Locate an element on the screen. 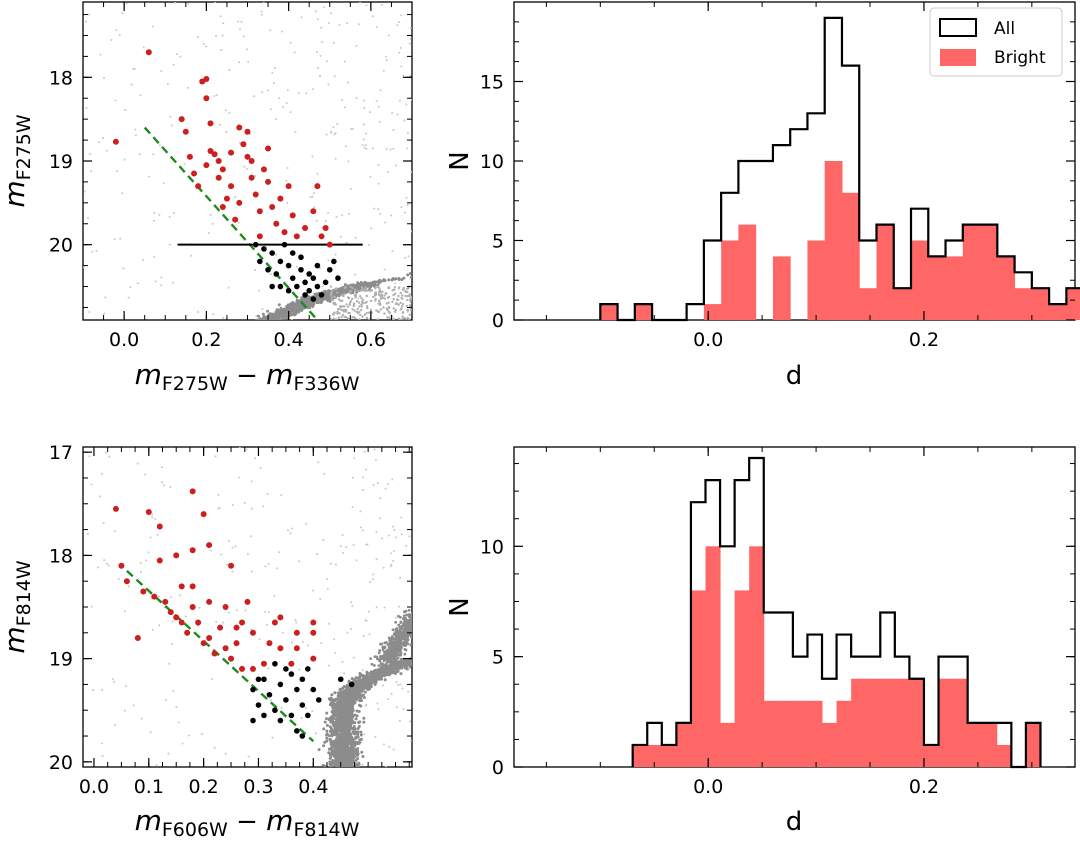 The image size is (1080, 842). y-tick-label: 20 is located at coordinates (61, 246).